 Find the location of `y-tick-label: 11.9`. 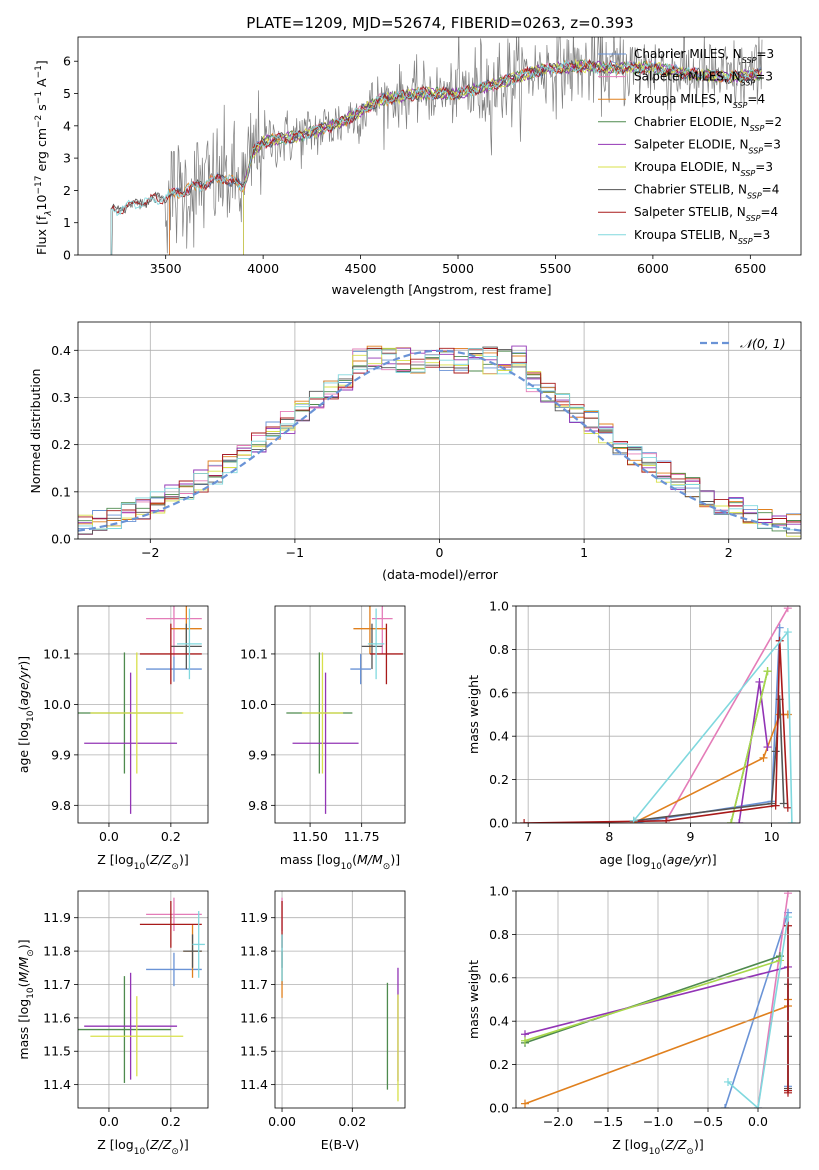

y-tick-label: 11.9 is located at coordinates (57, 917).